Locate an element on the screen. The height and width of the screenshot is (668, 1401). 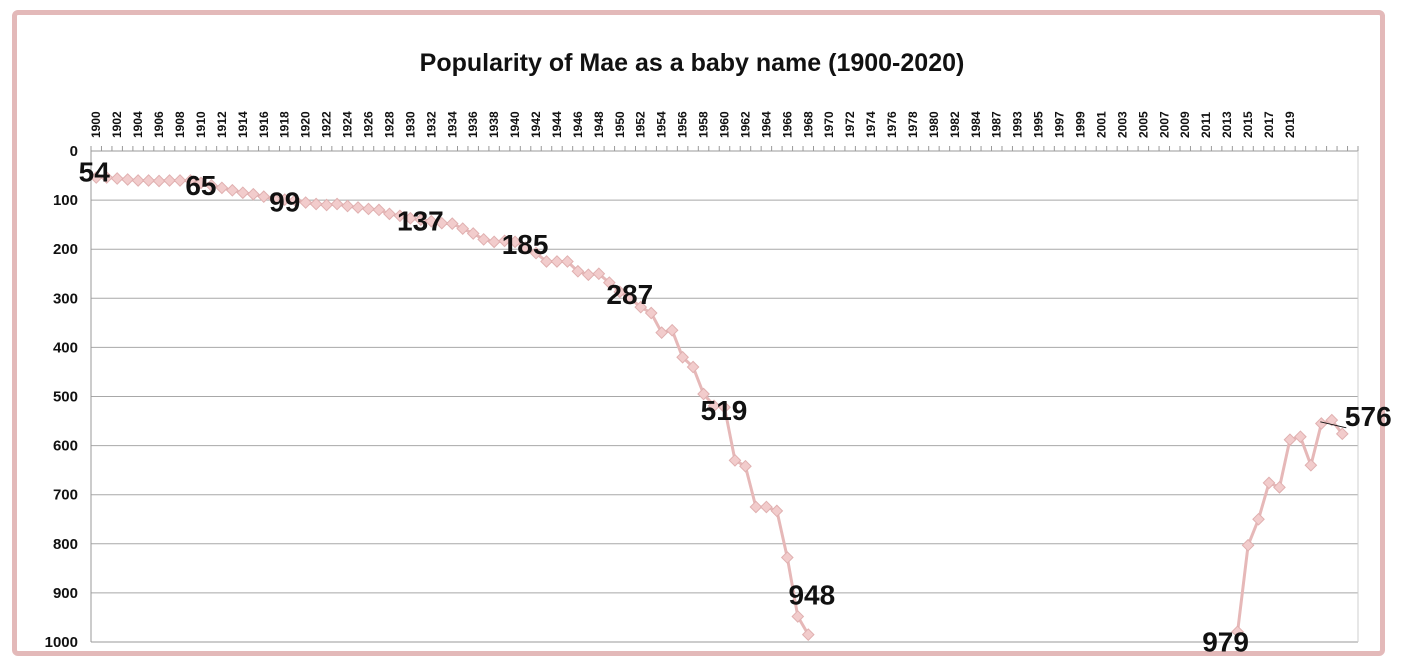
x-tick-label: 2003 is located at coordinates (1122, 124).